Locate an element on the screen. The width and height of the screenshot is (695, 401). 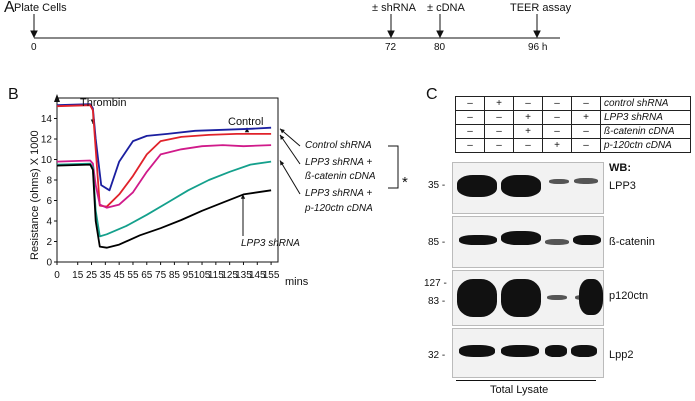
blot-lpp3 is located at coordinates (528, 188).